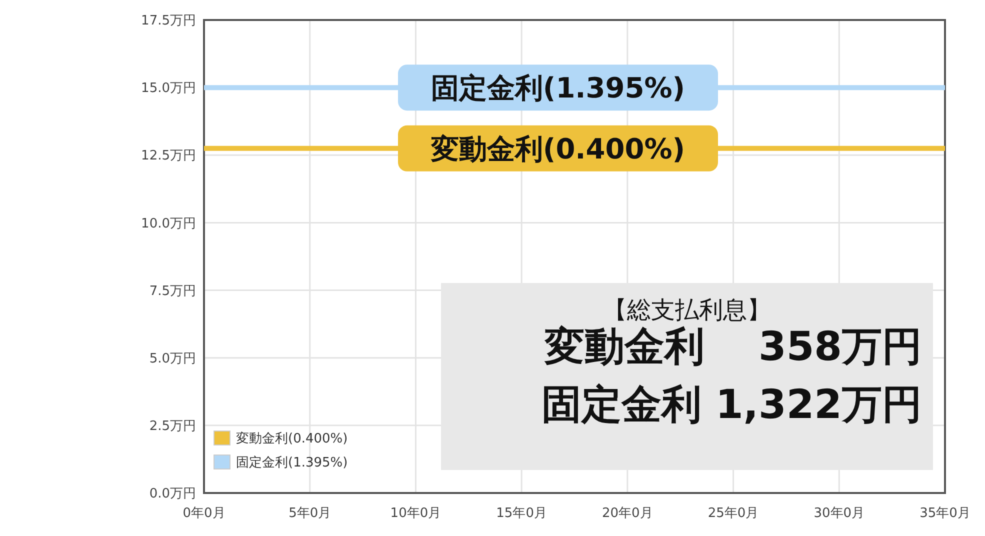  Describe the element at coordinates (733, 513) in the screenshot. I see `x-tick-label: 25年0月` at that location.